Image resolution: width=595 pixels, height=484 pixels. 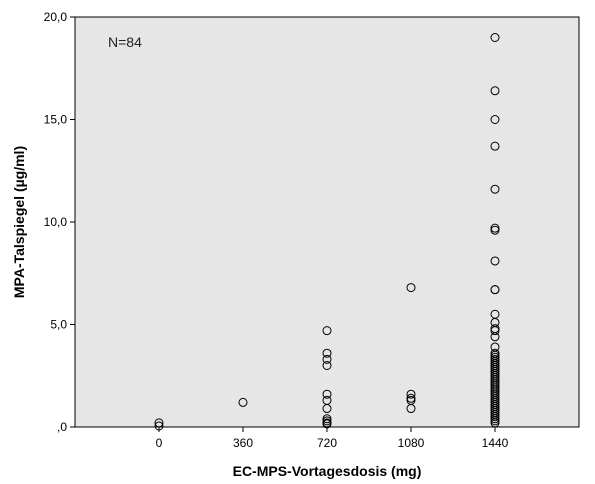 I want to click on y-tick-label: 20,0, so click(x=56, y=17).